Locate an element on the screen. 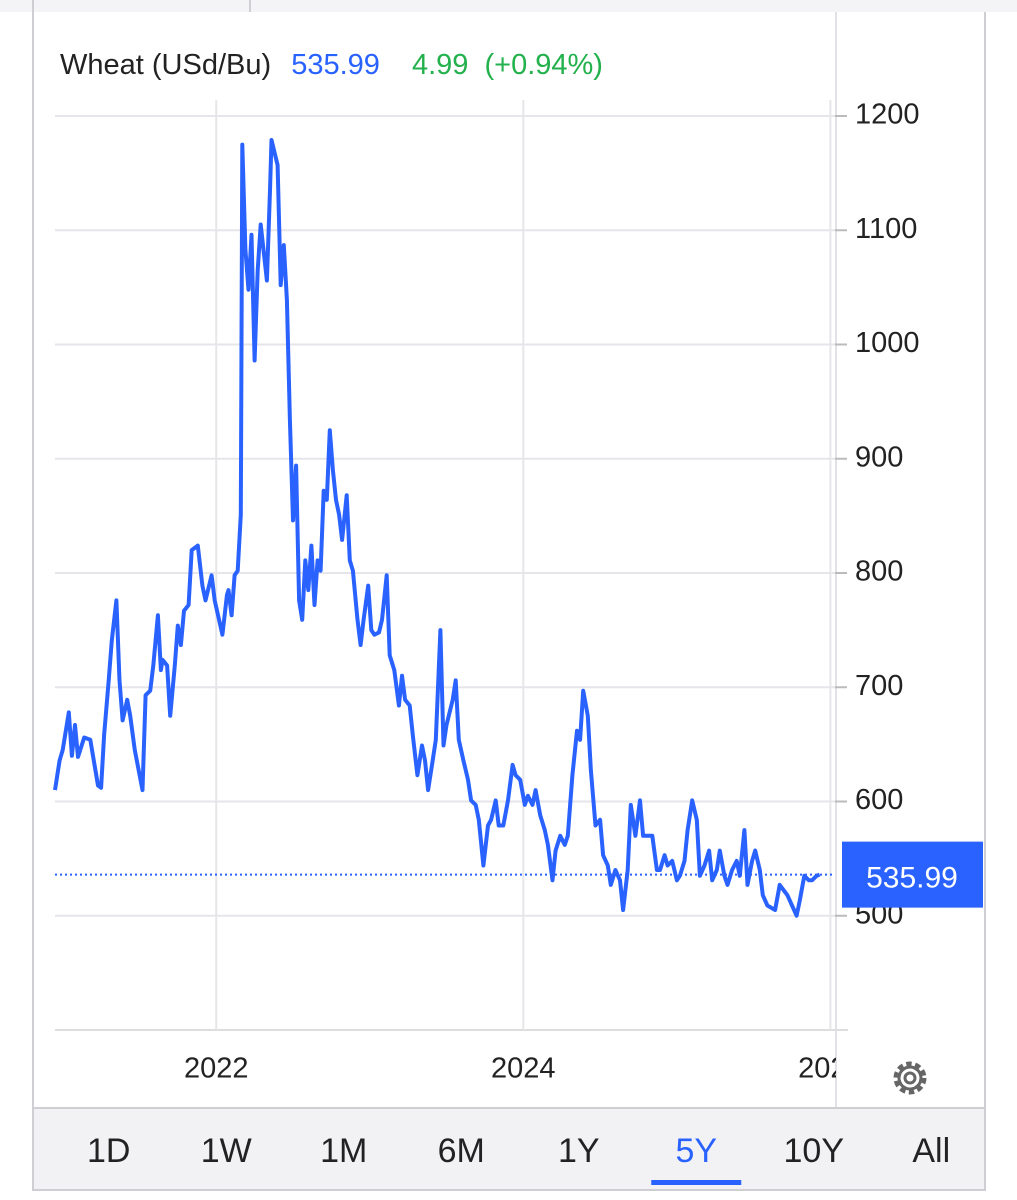  range-tab: 6M is located at coordinates (461, 1151).